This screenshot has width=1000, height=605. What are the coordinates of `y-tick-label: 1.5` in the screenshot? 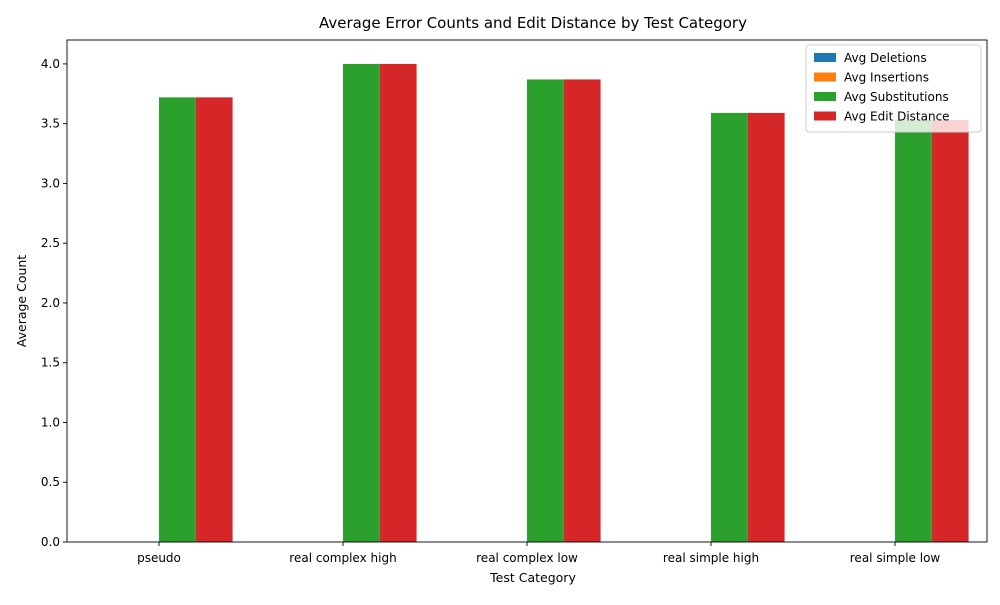 It's located at (50, 363).